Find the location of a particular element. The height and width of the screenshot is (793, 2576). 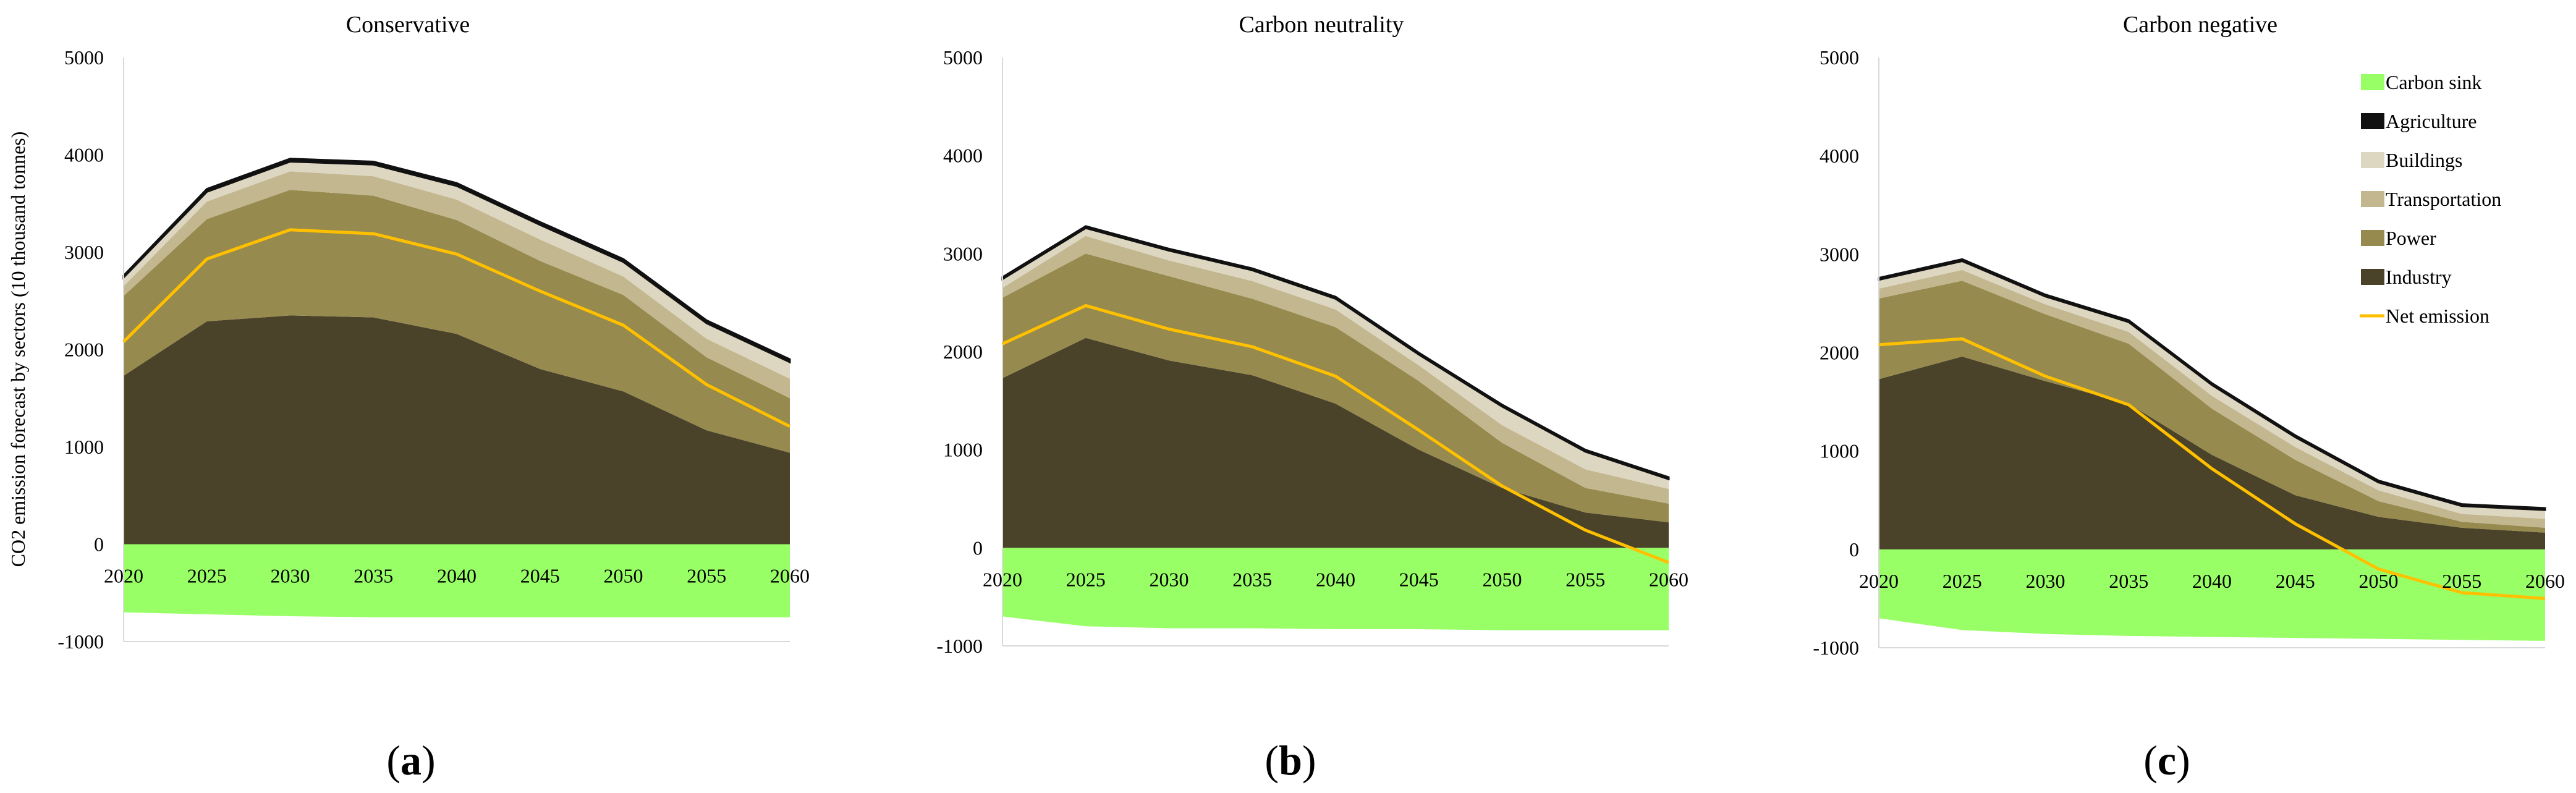

legend-item-buildings: Buildings is located at coordinates (2411, 160).